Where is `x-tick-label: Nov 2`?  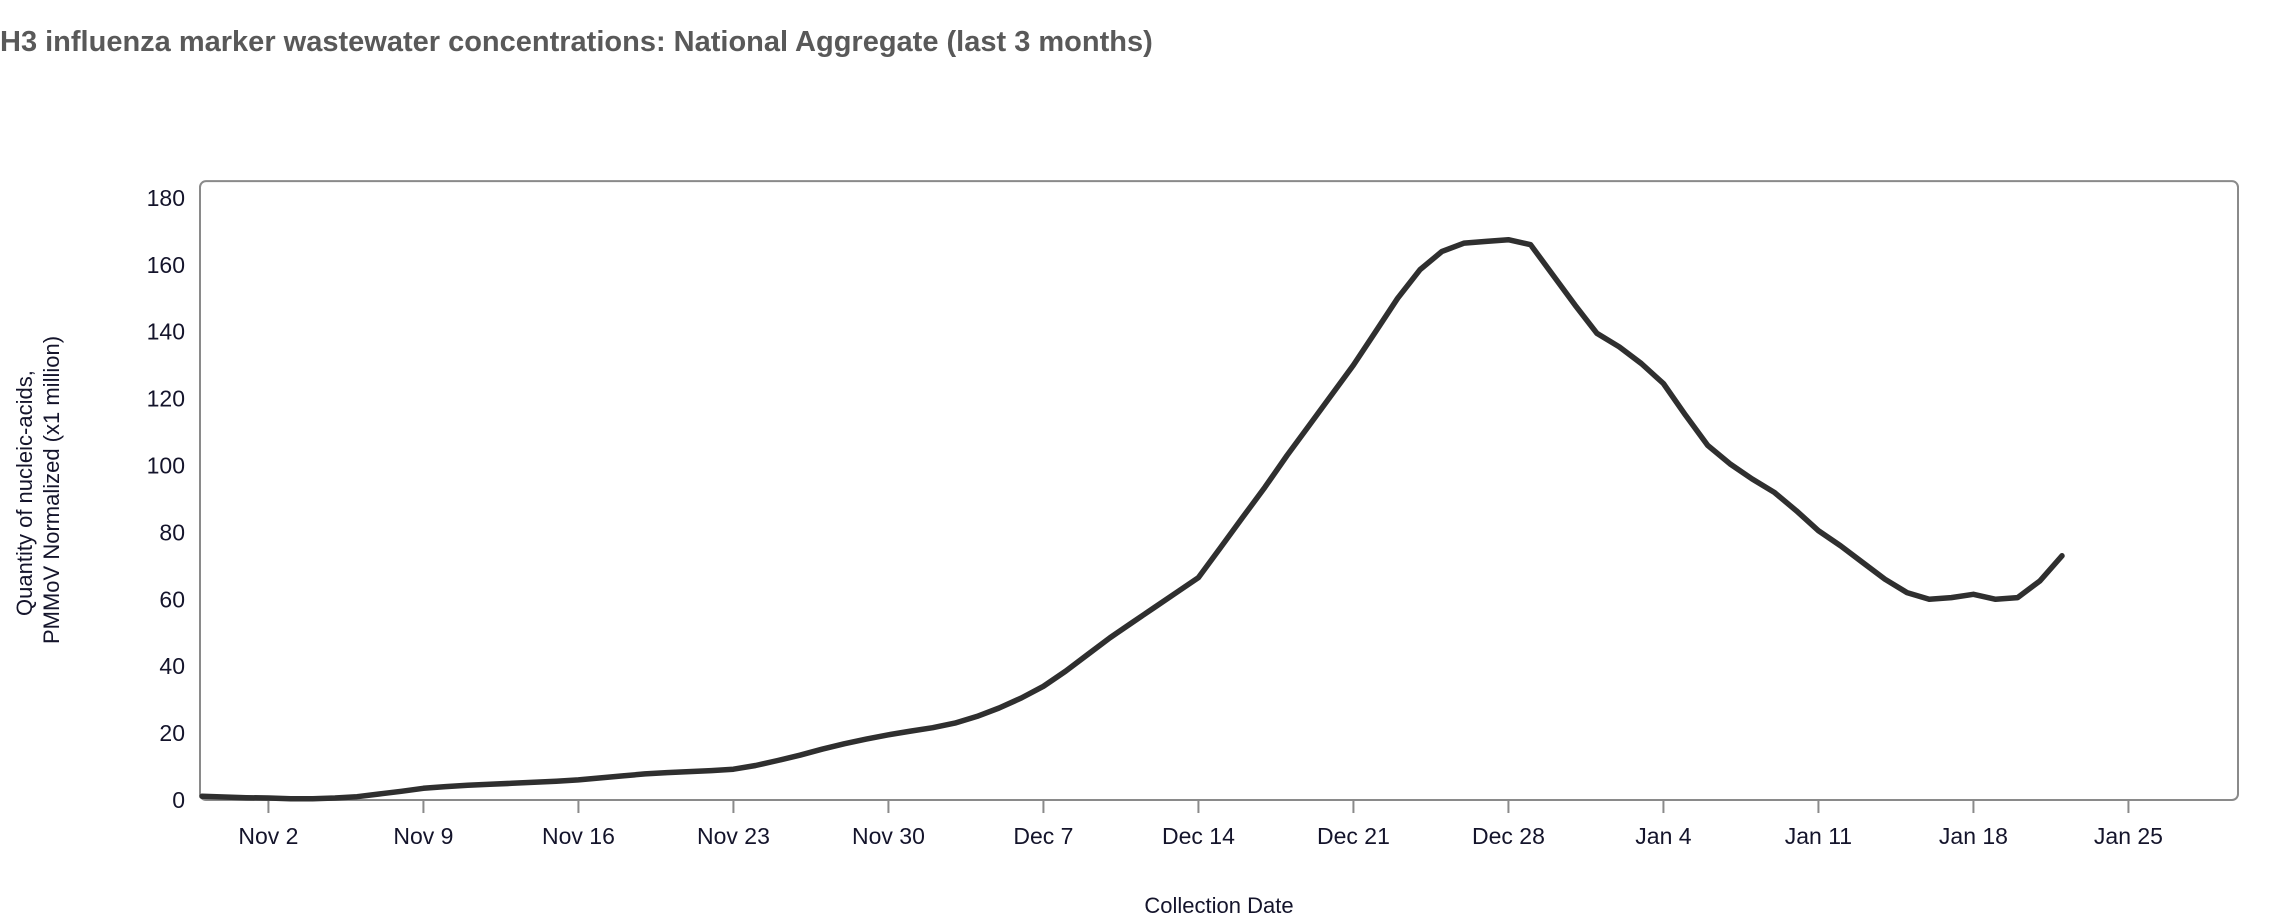
x-tick-label: Nov 2 is located at coordinates (268, 836).